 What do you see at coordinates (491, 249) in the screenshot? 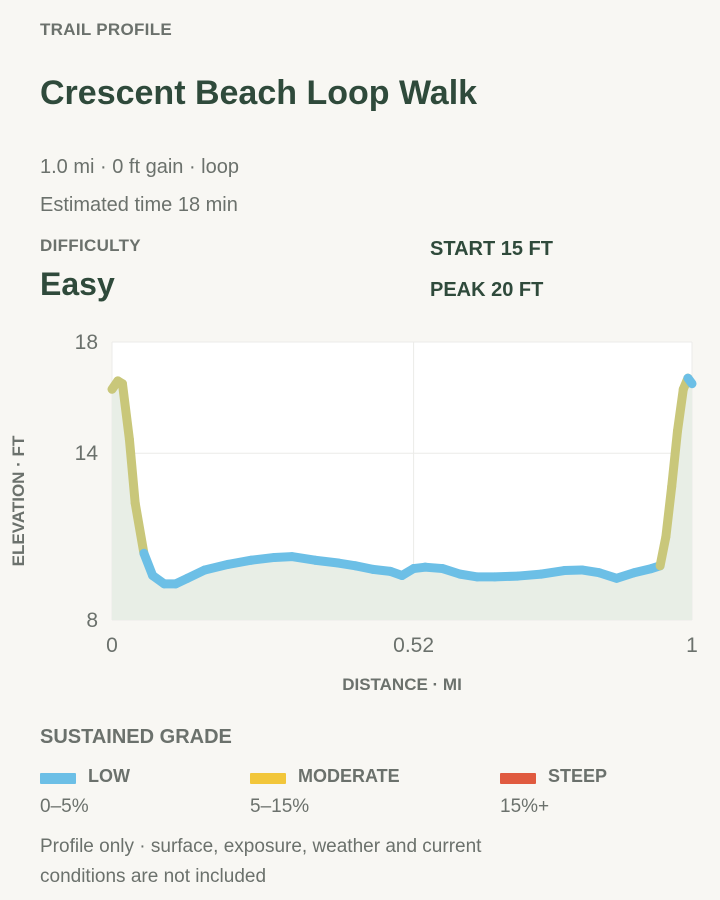
I see `start-elevation: START 15 FT` at bounding box center [491, 249].